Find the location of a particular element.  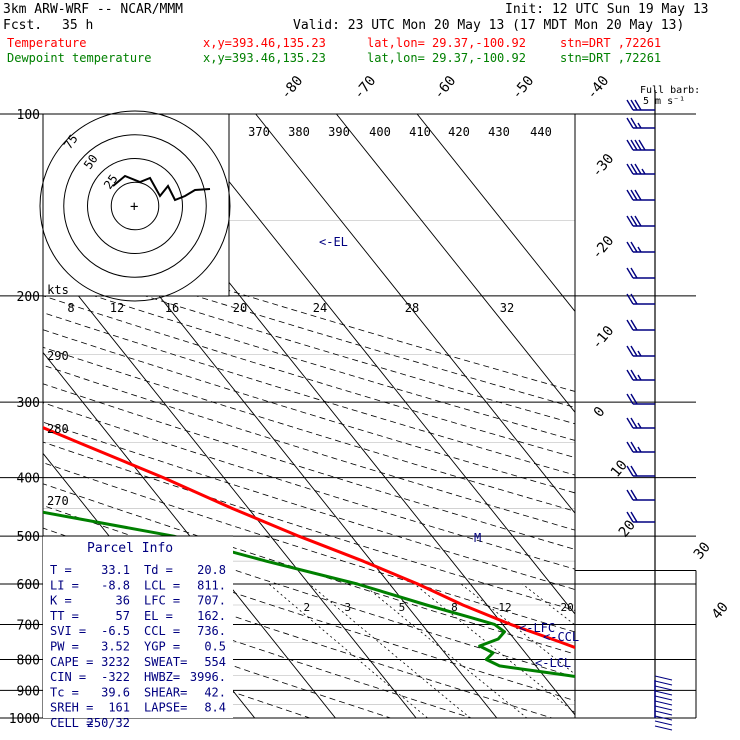

speed-scale-label: 12 is located at coordinates (117, 308).